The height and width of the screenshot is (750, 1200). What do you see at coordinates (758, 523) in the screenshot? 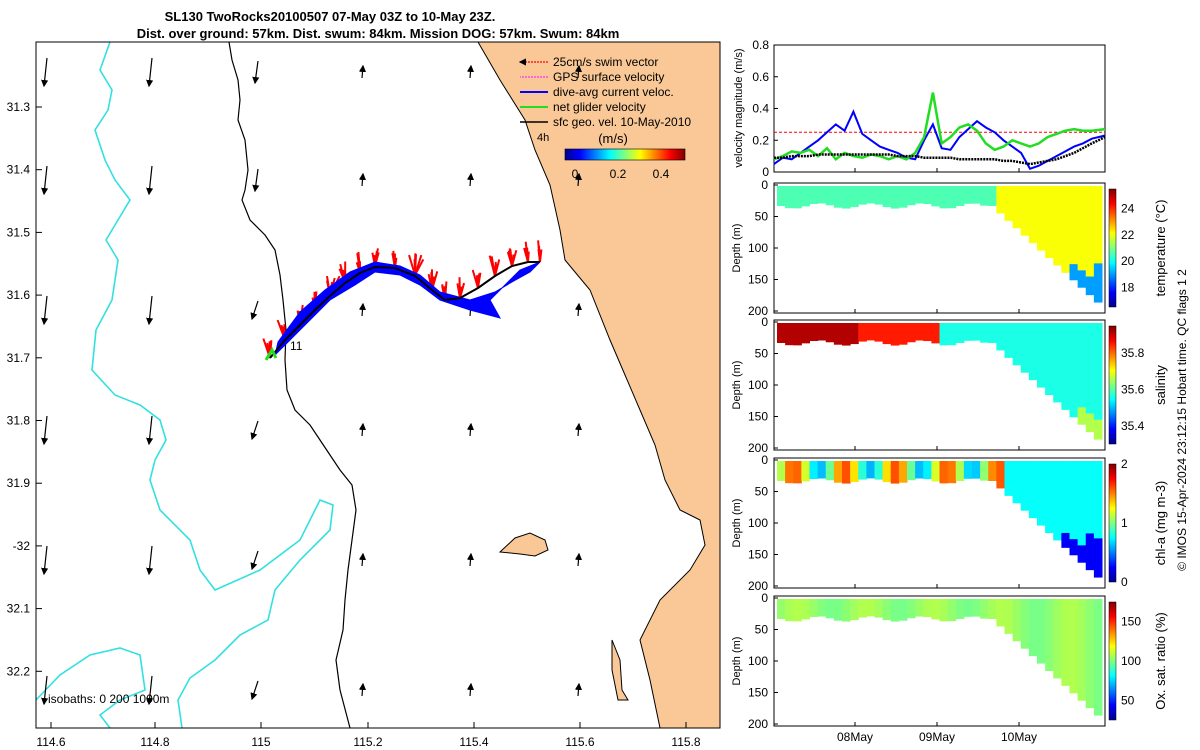
I see `section-ytick-label: 100` at bounding box center [758, 523].